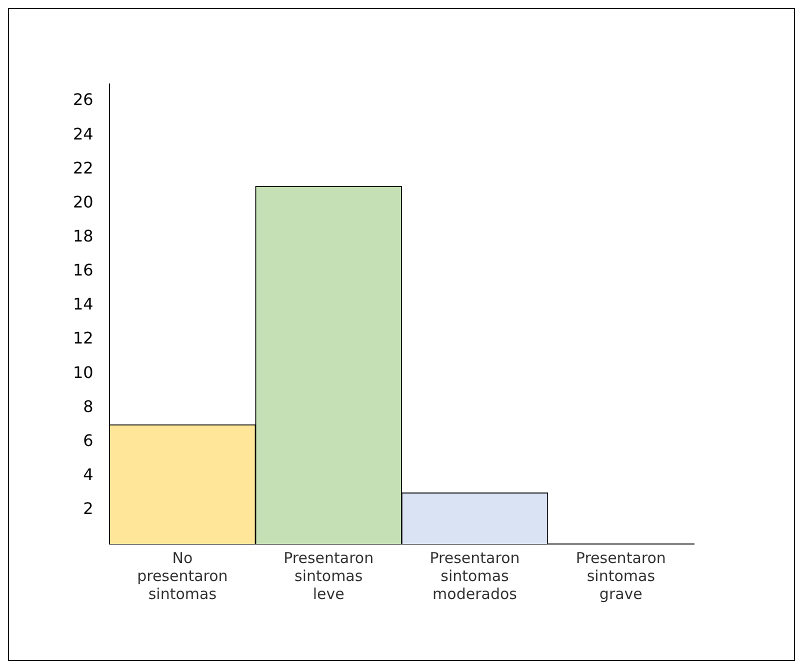  What do you see at coordinates (83, 338) in the screenshot?
I see `y-tick-label: 12` at bounding box center [83, 338].